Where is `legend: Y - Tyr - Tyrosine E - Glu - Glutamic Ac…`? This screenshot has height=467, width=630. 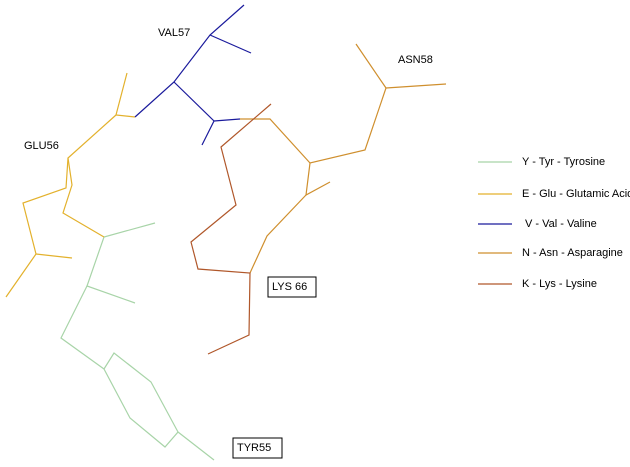 legend: Y - Tyr - Tyrosine E - Glu - Glutamic Ac… is located at coordinates (554, 223).